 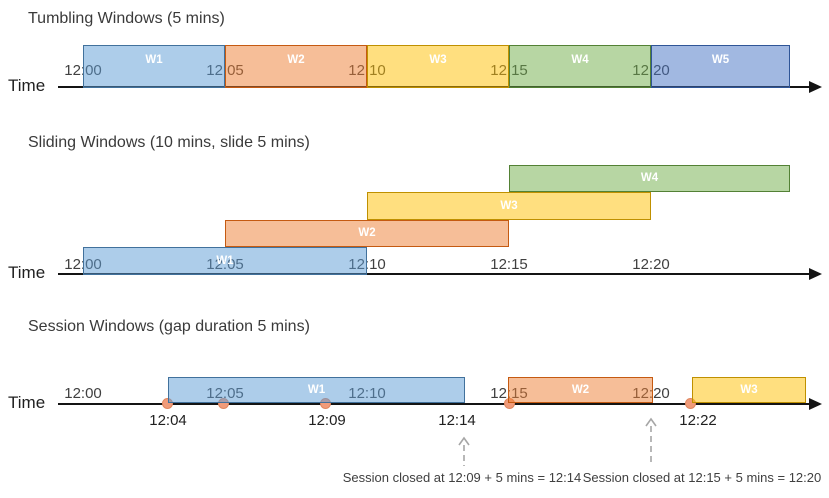 I want to click on window-label: W5, so click(x=720, y=60).